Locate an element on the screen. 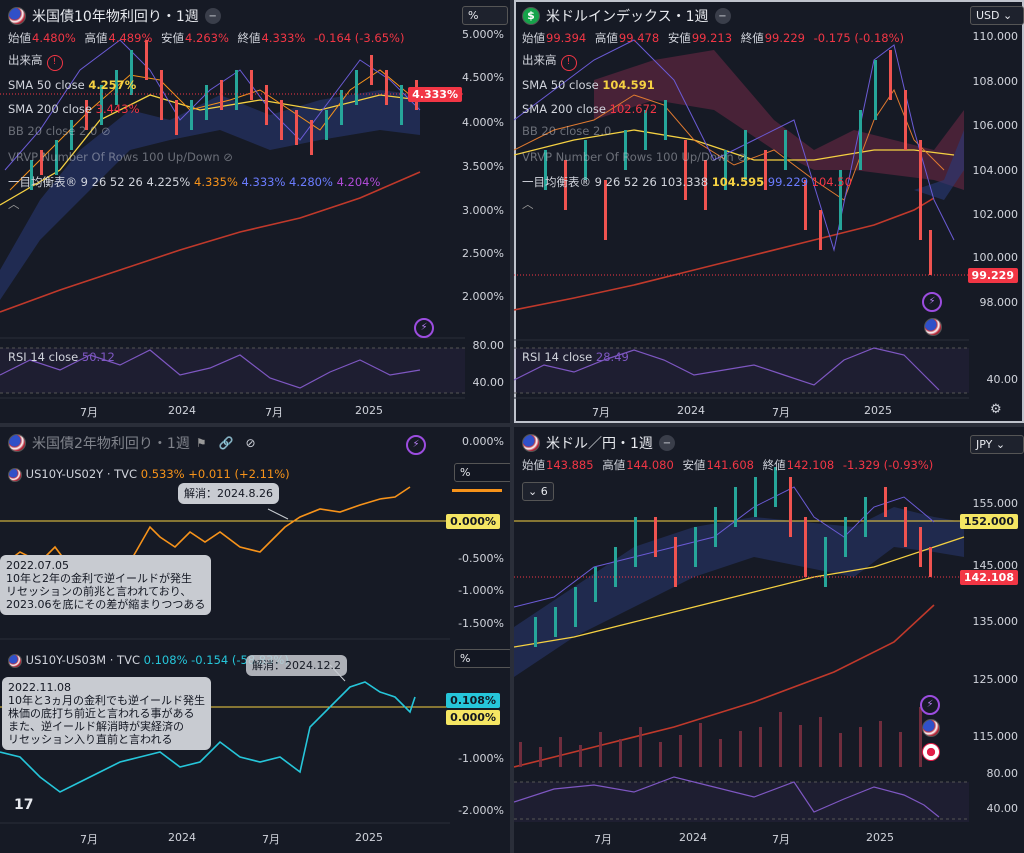  us10y-candles is located at coordinates (224, 115).